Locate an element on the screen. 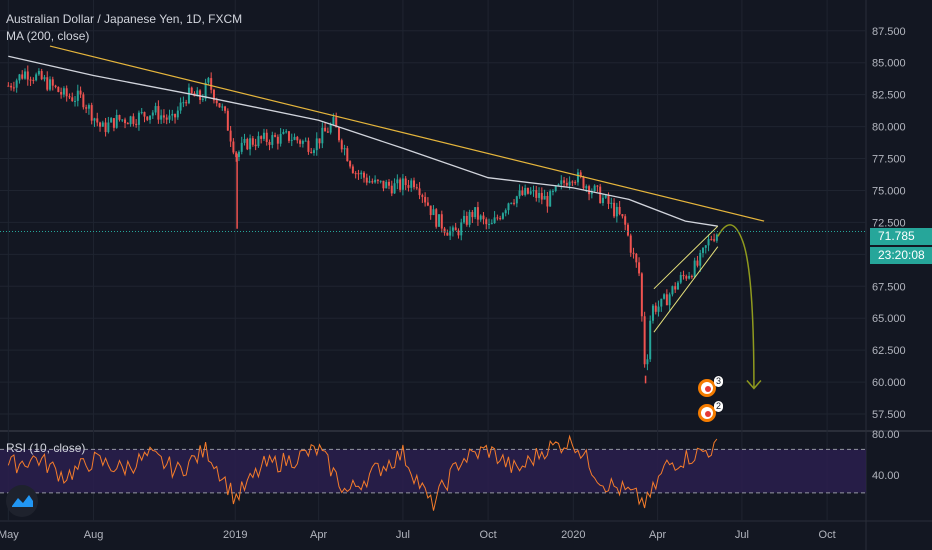 Image resolution: width=932 pixels, height=550 pixels. idea-badge-second is located at coordinates (707, 413).